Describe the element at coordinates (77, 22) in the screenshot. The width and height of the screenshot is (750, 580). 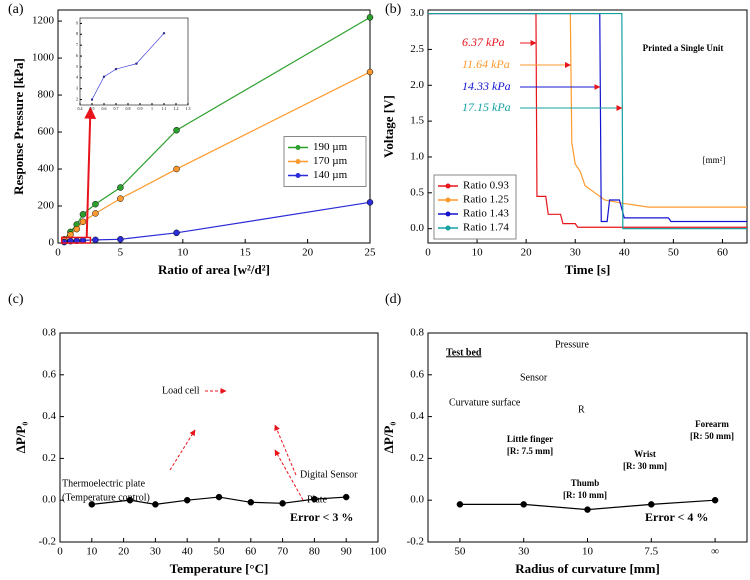
I see `y-tick-label: 9` at that location.